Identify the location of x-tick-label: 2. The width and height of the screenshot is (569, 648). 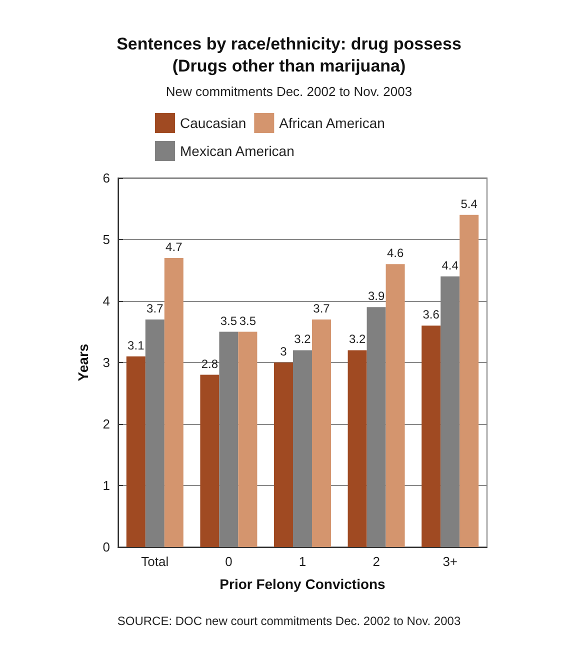
(376, 561).